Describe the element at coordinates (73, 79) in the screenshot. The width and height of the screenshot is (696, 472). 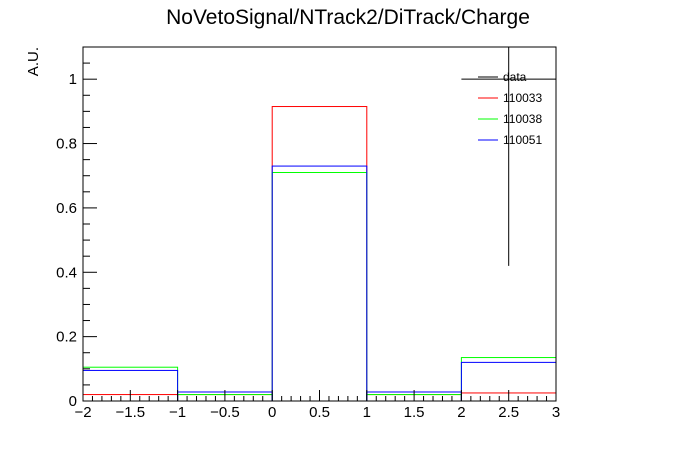
I see `y-tick-label: 1` at that location.